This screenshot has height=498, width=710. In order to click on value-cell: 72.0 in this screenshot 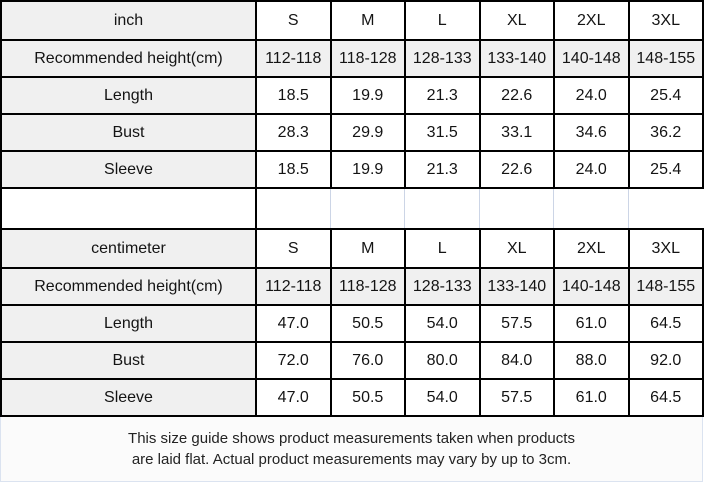, I will do `click(292, 359)`.